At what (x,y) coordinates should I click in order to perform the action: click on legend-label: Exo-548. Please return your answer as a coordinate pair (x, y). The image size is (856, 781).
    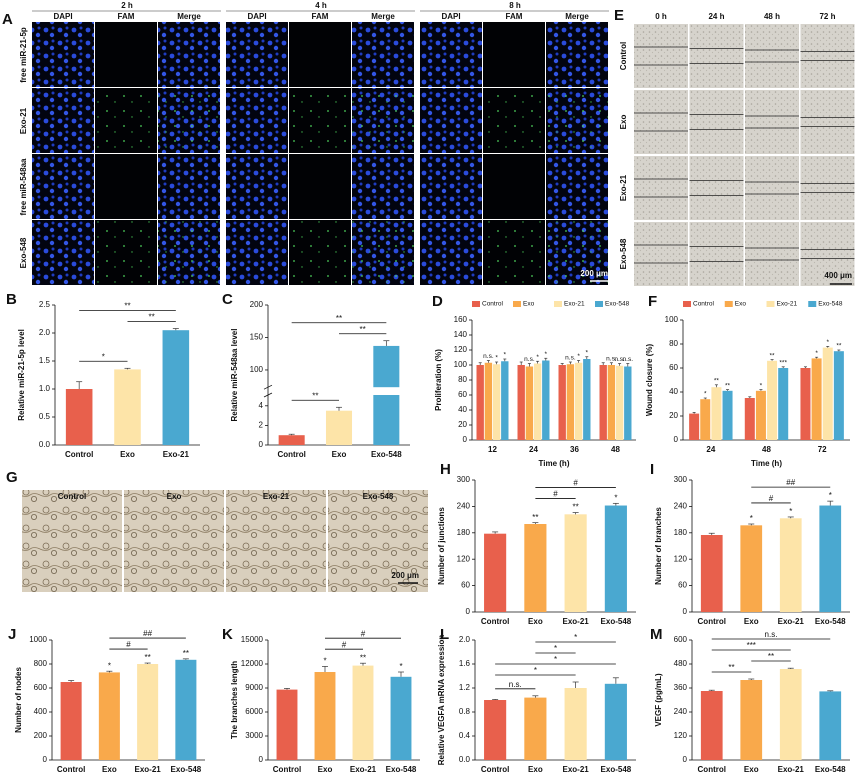
    Looking at the image, I should click on (830, 304).